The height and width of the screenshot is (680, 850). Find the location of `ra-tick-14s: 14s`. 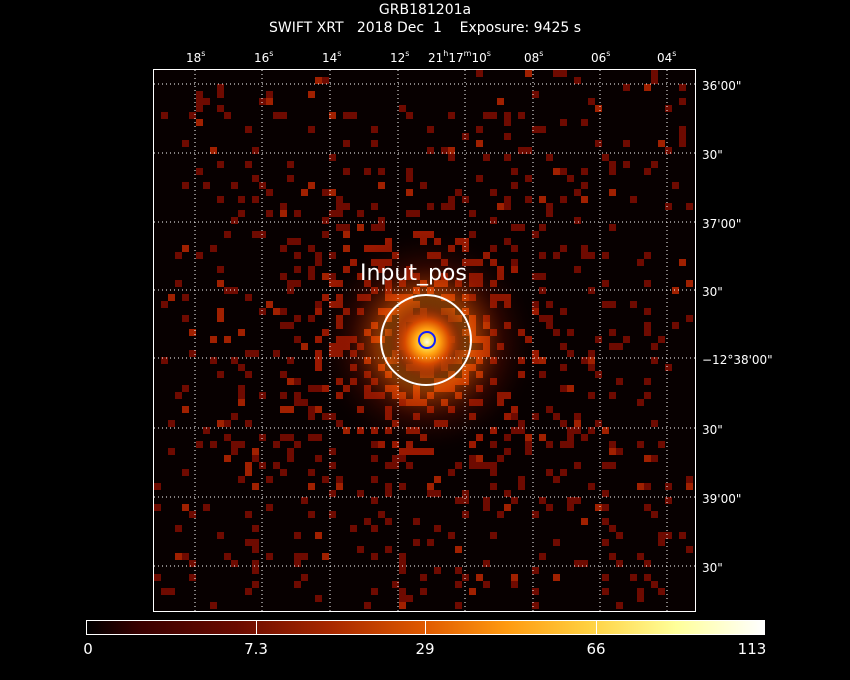

ra-tick-14s: 14s is located at coordinates (332, 57).